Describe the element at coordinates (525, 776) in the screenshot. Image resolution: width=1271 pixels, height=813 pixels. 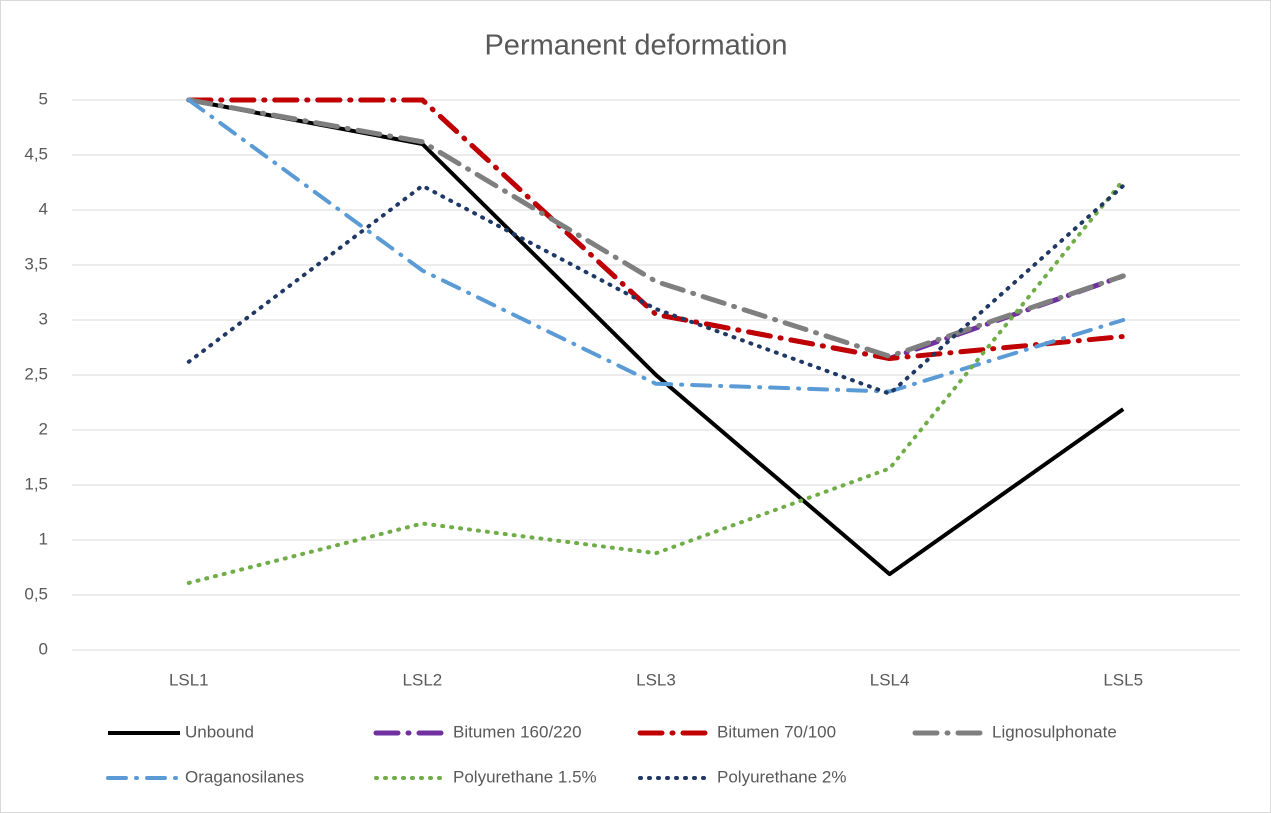
I see `legend-label: Polyurethane 1.5%` at that location.